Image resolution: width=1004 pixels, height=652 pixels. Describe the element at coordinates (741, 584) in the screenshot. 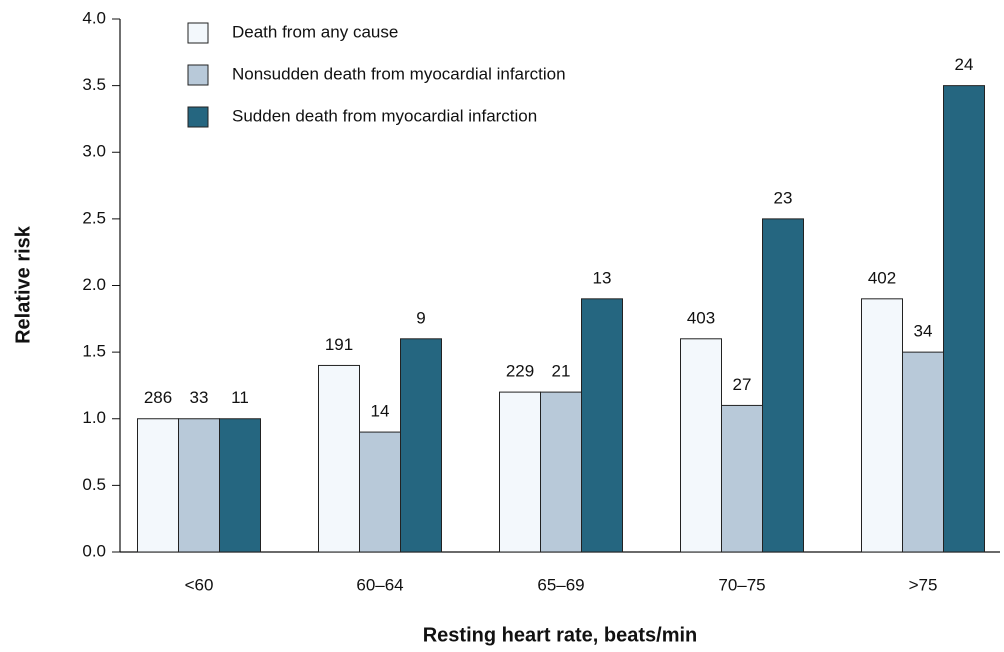

I see `x-tick-label: 70–75` at that location.